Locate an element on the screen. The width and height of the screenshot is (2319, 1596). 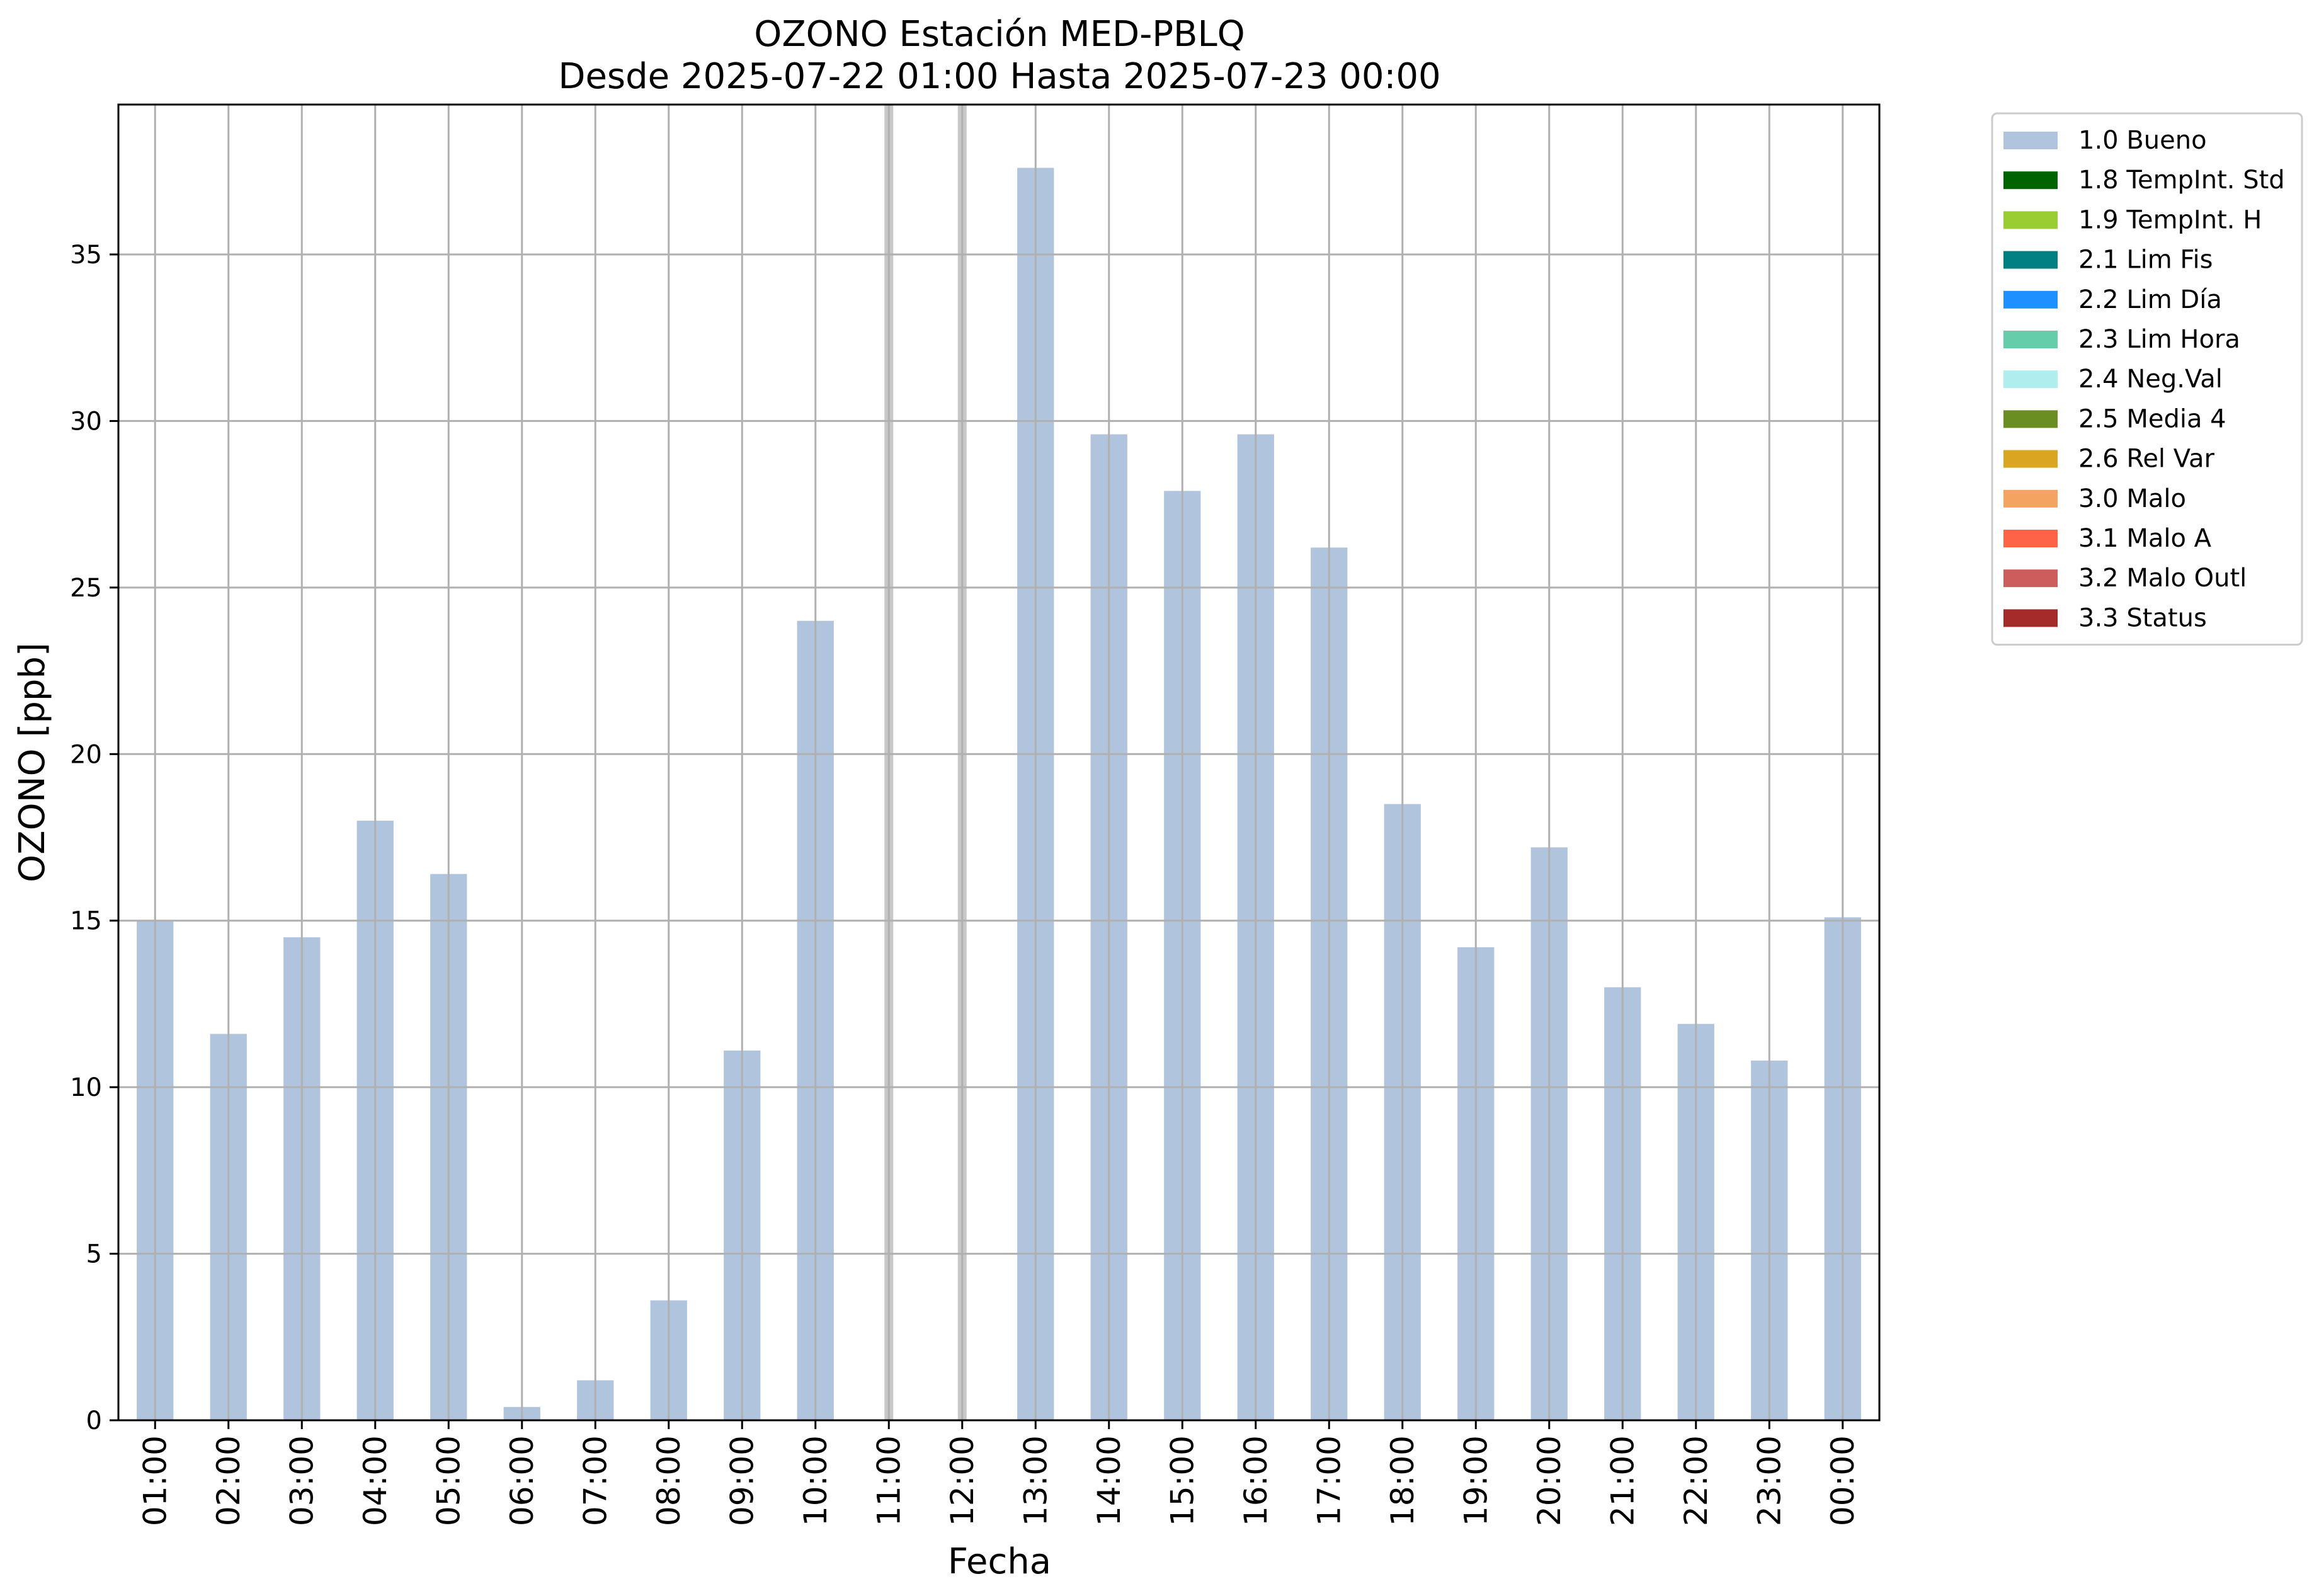
legend-entry-label: 2.4 Neg.Val is located at coordinates (2150, 379).